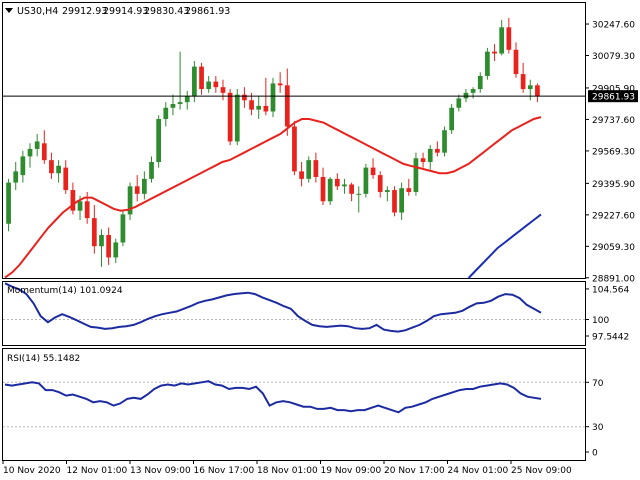 The height and width of the screenshot is (480, 640). Describe the element at coordinates (613, 216) in the screenshot. I see `price-tick-label: 29227.60` at that location.